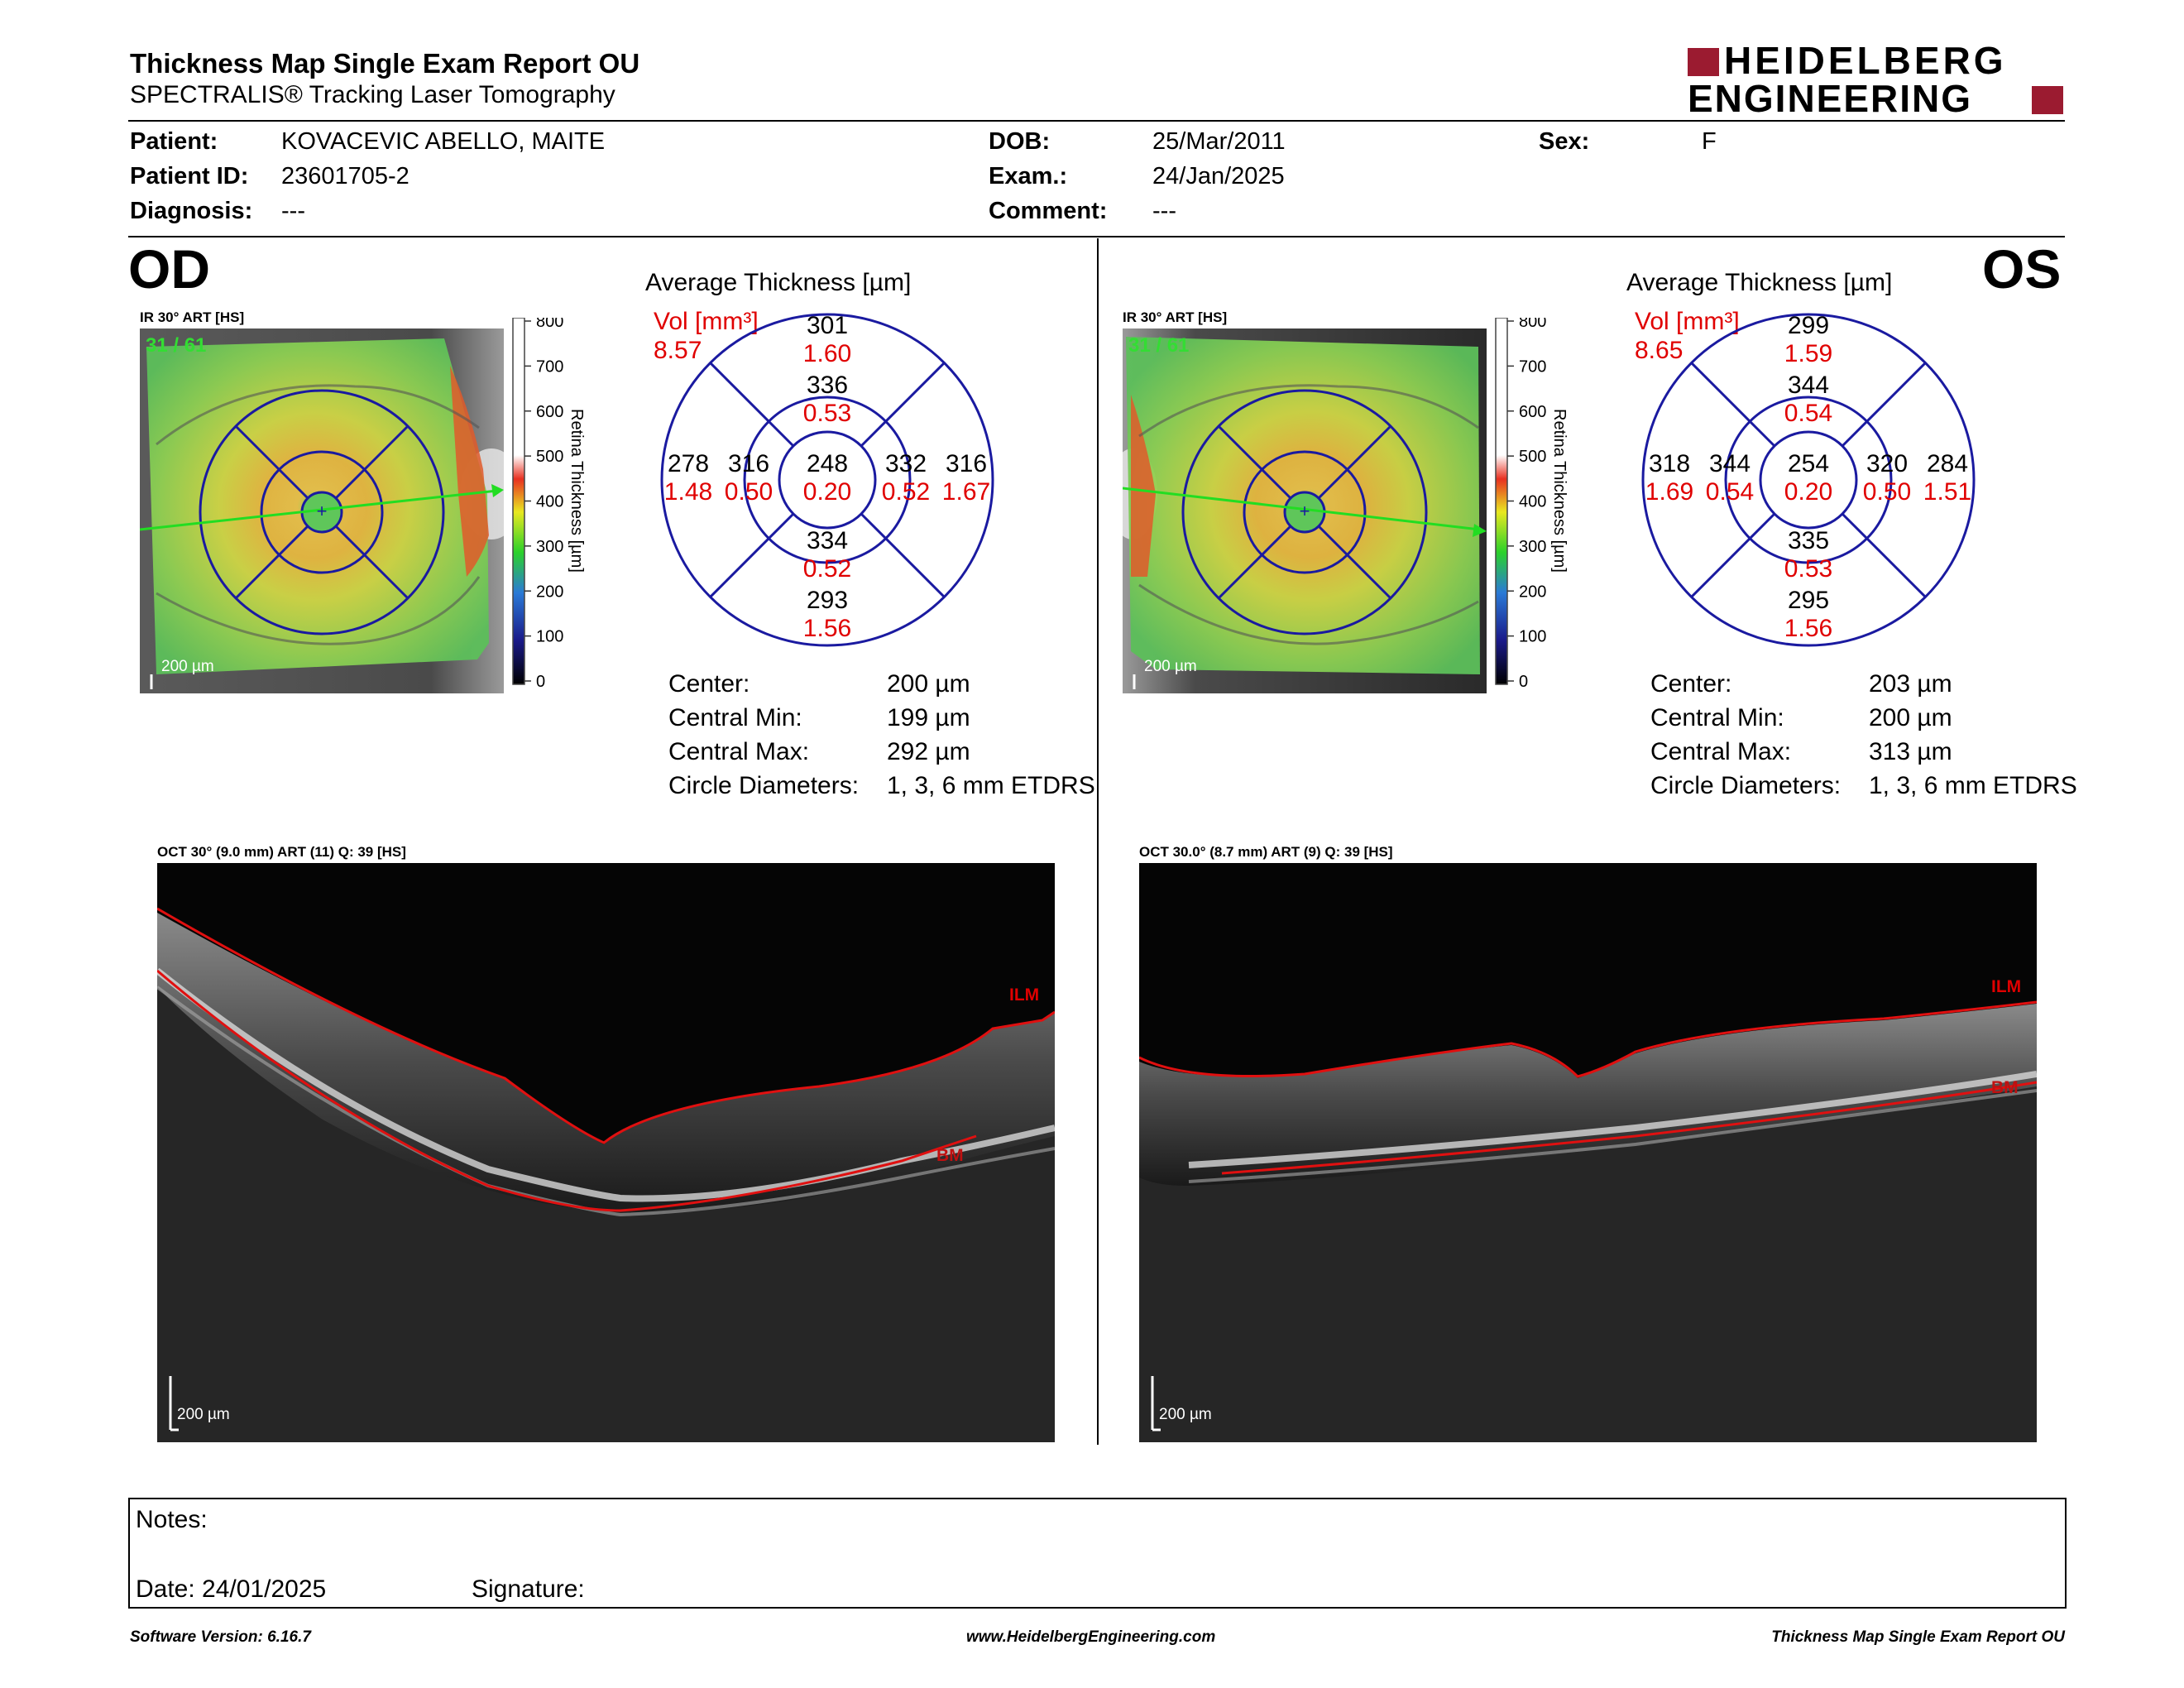  I want to click on os-oct-choroid-band, so click(1612, 1136).